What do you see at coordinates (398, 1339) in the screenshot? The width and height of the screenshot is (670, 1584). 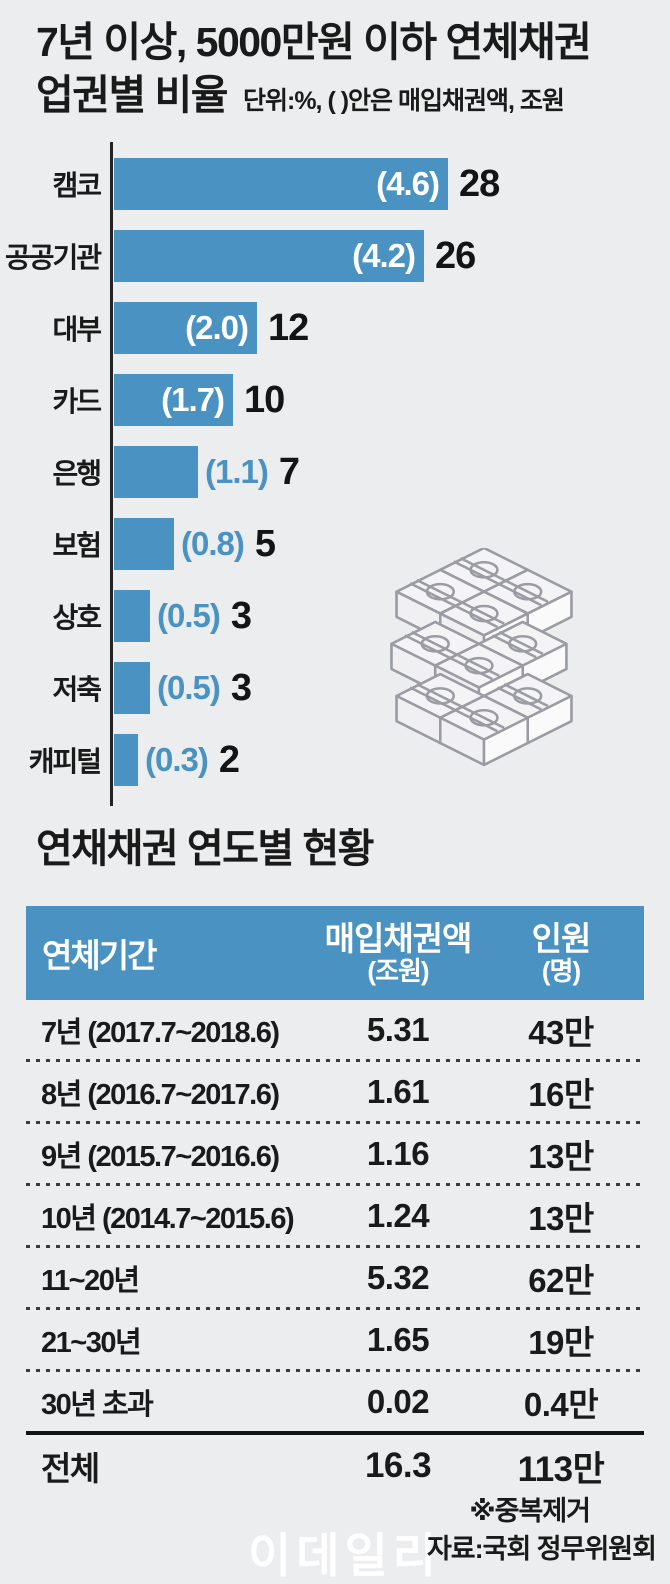 I see `row-amount-value: 1.65` at bounding box center [398, 1339].